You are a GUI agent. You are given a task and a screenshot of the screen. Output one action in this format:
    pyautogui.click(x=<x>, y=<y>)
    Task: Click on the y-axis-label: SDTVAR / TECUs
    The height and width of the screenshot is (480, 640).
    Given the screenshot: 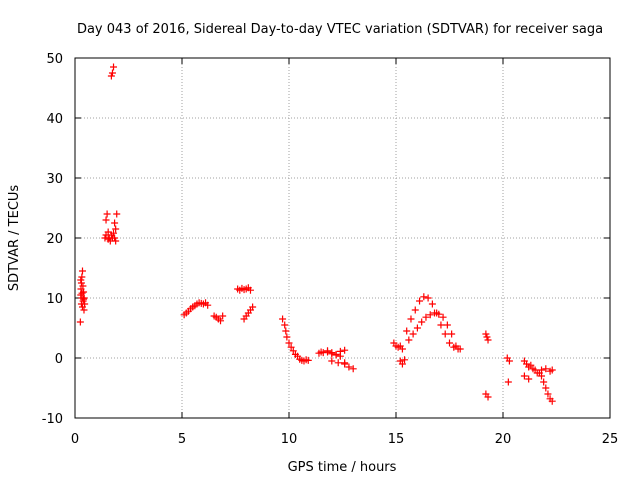 What is the action you would take?
    pyautogui.click(x=14, y=238)
    